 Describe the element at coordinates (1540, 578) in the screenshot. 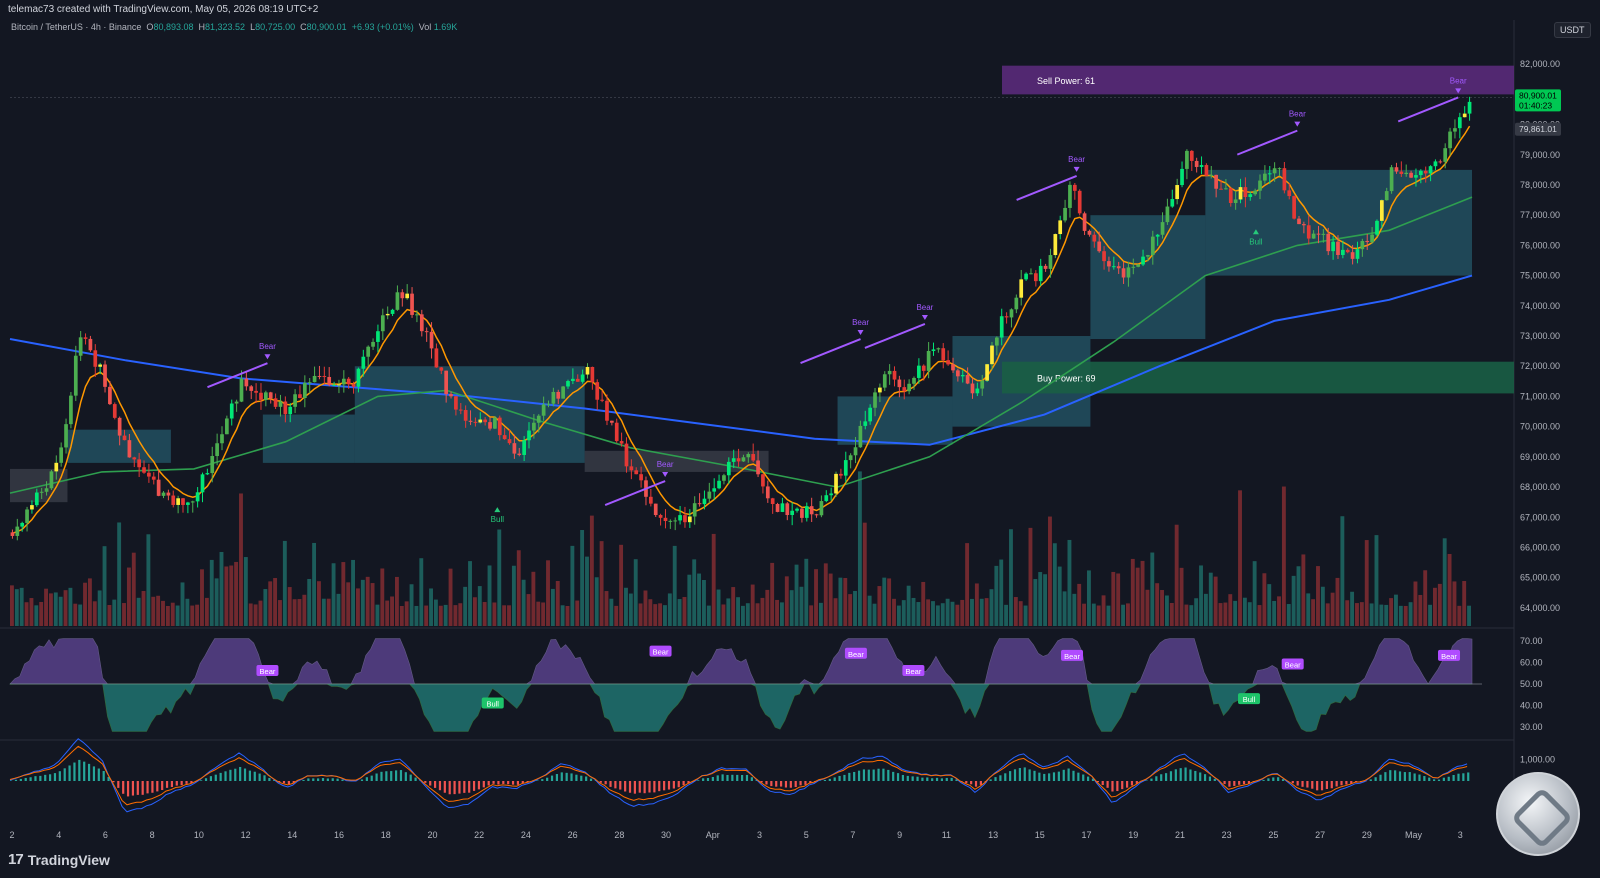

I see `price-tick-label: 65,000.00` at that location.